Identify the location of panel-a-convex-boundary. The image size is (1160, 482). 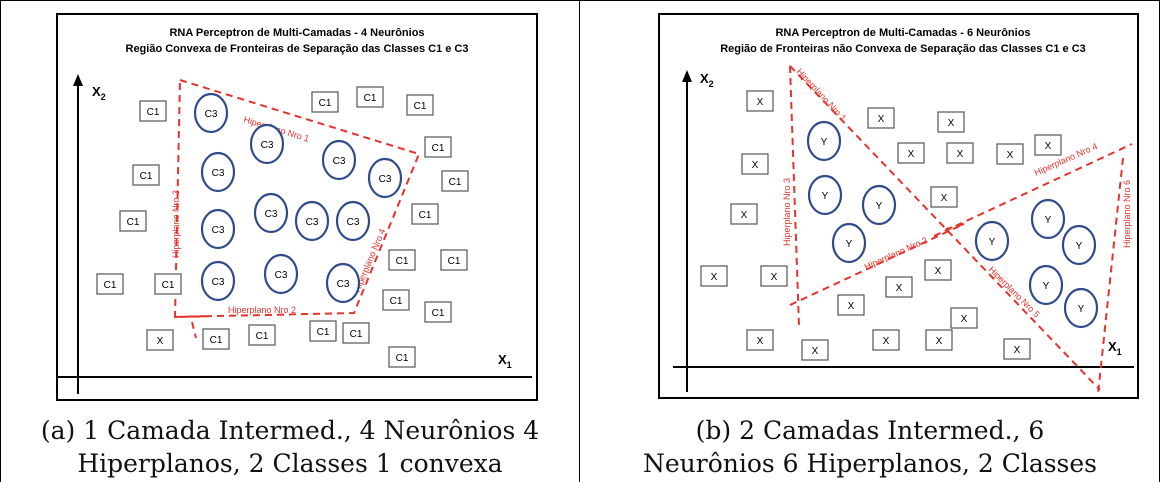
(297, 198).